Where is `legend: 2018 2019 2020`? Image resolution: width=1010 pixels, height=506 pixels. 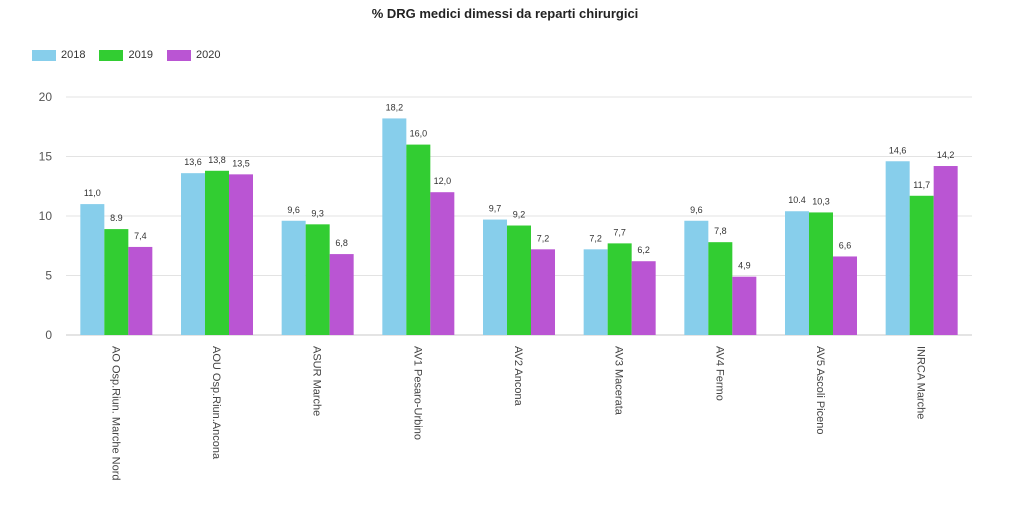
legend: 2018 2019 2020 is located at coordinates (126, 55).